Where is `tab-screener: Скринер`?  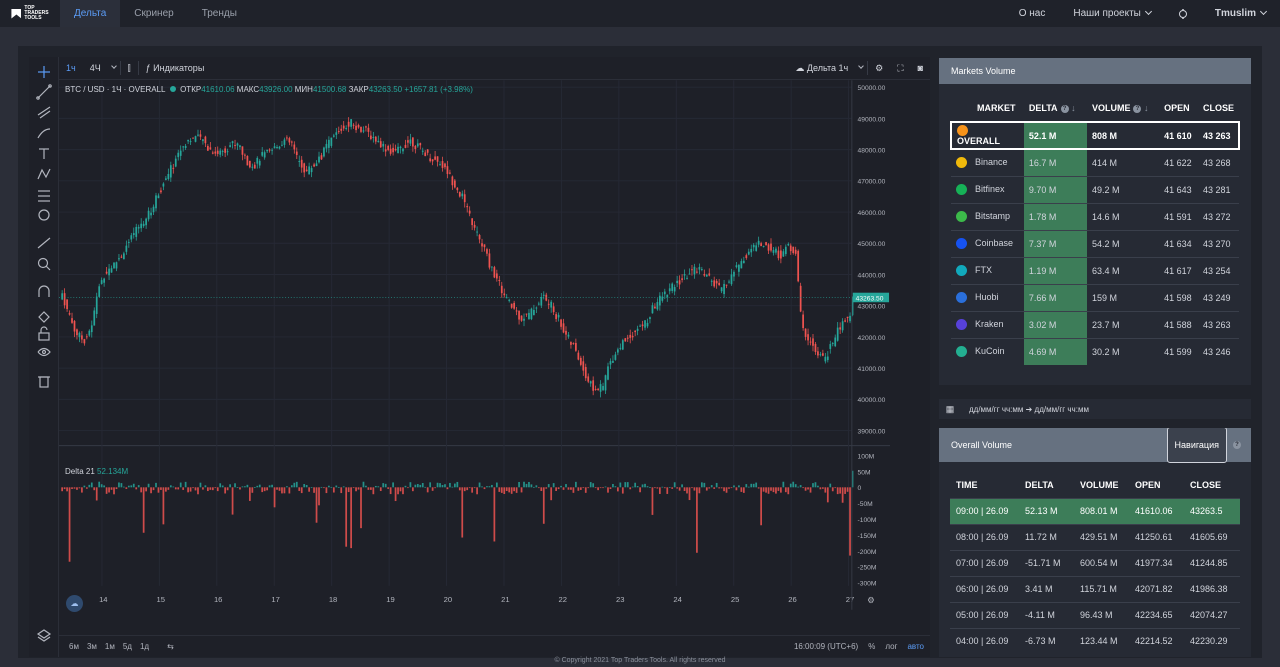 tab-screener: Скринер is located at coordinates (154, 13).